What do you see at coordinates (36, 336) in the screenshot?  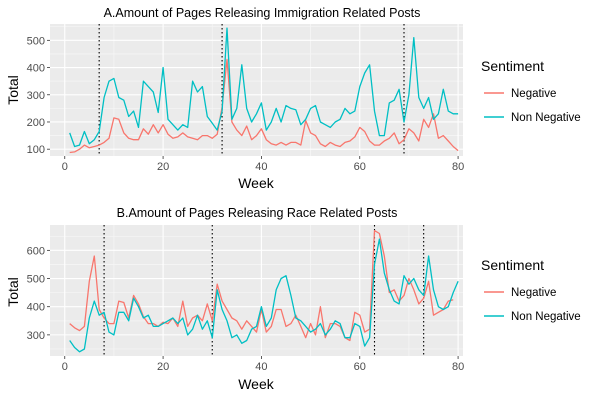 I see `panel-b-y-tick-label: 300` at bounding box center [36, 336].